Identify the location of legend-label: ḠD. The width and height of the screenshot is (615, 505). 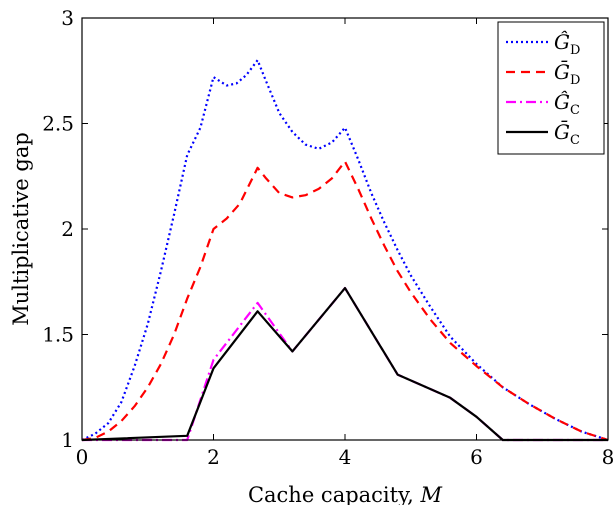
(567, 73).